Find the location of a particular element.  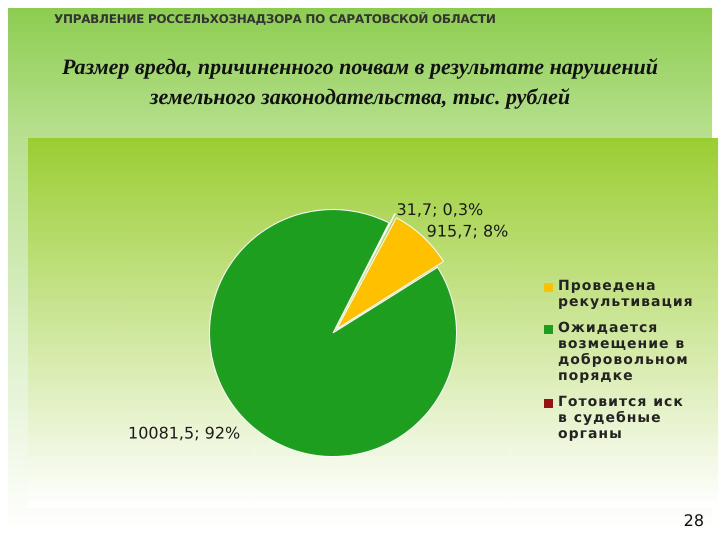

legend-label: Готовится иск в судебные органы is located at coordinates (621, 418).